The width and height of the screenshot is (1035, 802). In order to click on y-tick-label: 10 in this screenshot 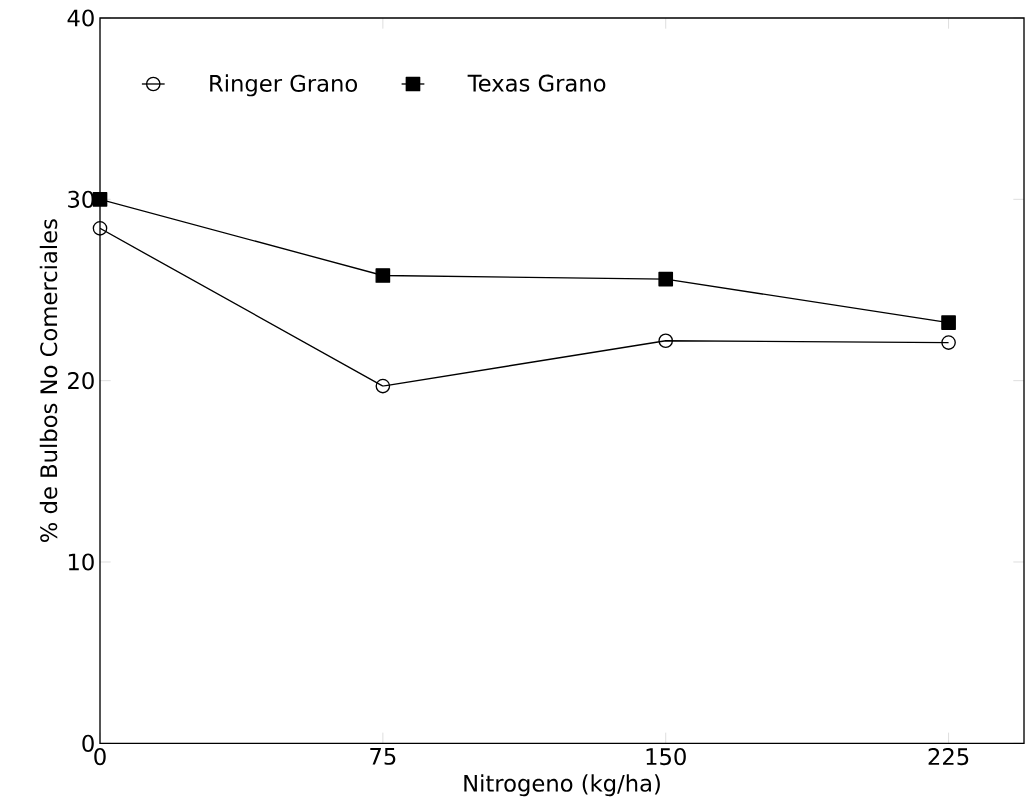, I will do `click(81, 562)`.